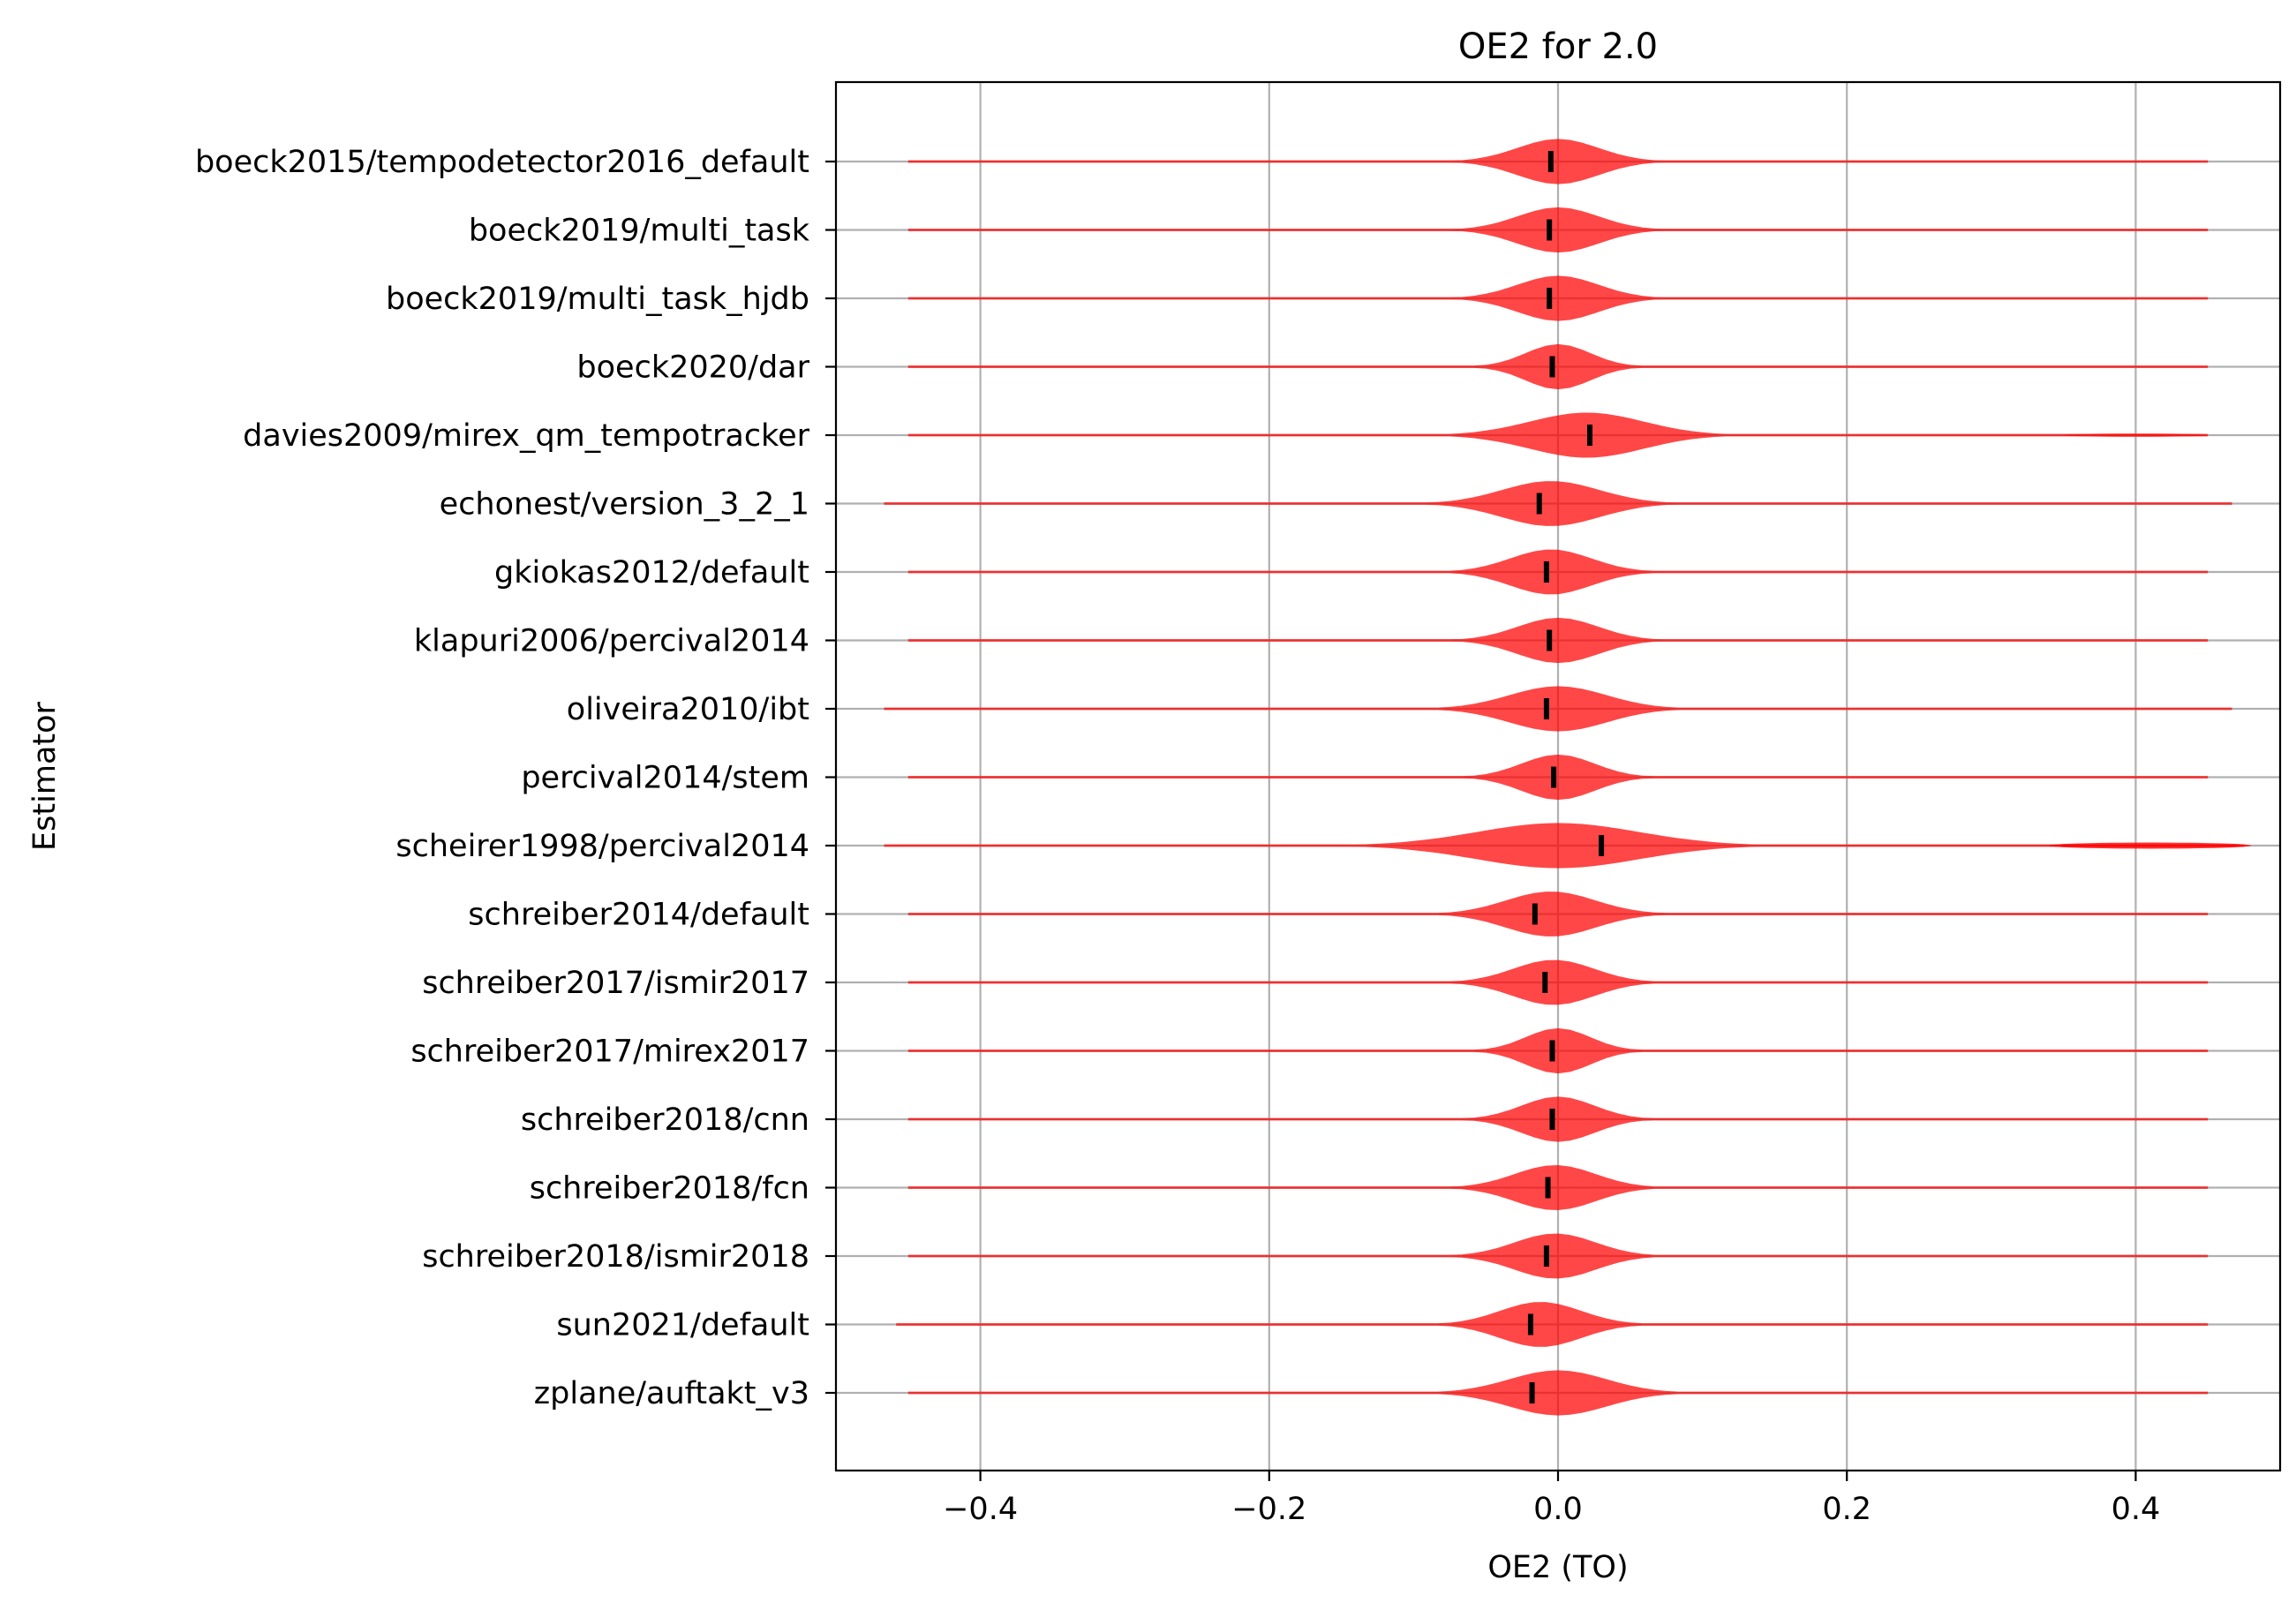 The height and width of the screenshot is (1610, 2296). Describe the element at coordinates (615, 1257) in the screenshot. I see `y-tick-label: schreiber2018/ismir2018` at that location.